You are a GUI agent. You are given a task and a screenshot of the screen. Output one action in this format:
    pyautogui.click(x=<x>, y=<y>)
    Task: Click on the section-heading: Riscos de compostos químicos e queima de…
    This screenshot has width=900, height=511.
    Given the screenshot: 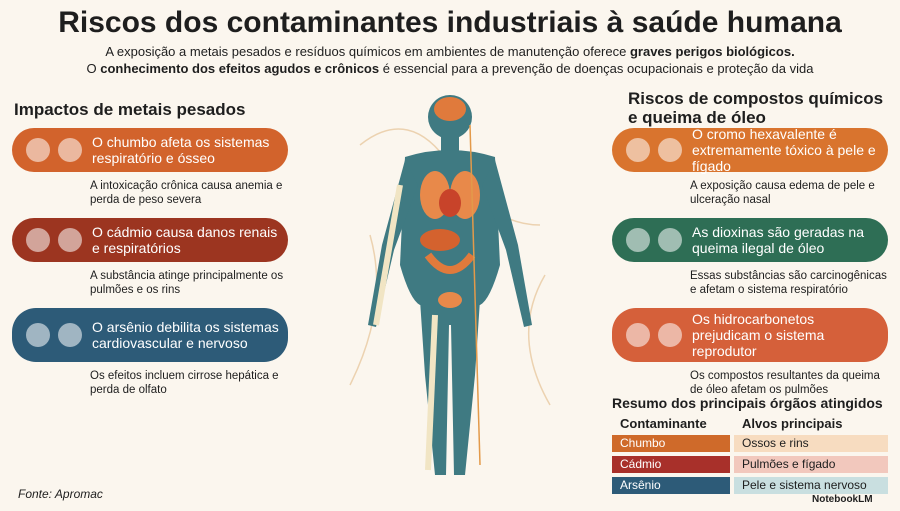 What is the action you would take?
    pyautogui.click(x=756, y=108)
    